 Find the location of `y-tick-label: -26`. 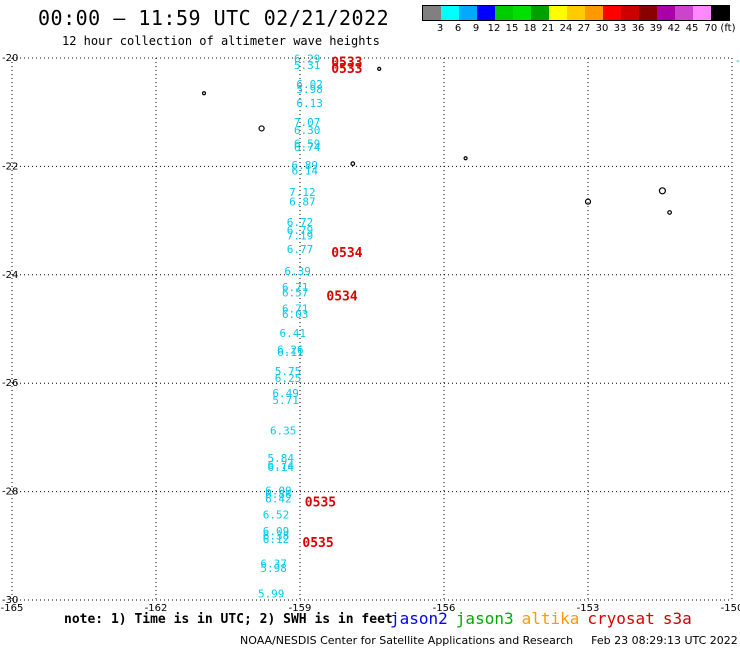

y-tick-label: -26 is located at coordinates (10, 383).